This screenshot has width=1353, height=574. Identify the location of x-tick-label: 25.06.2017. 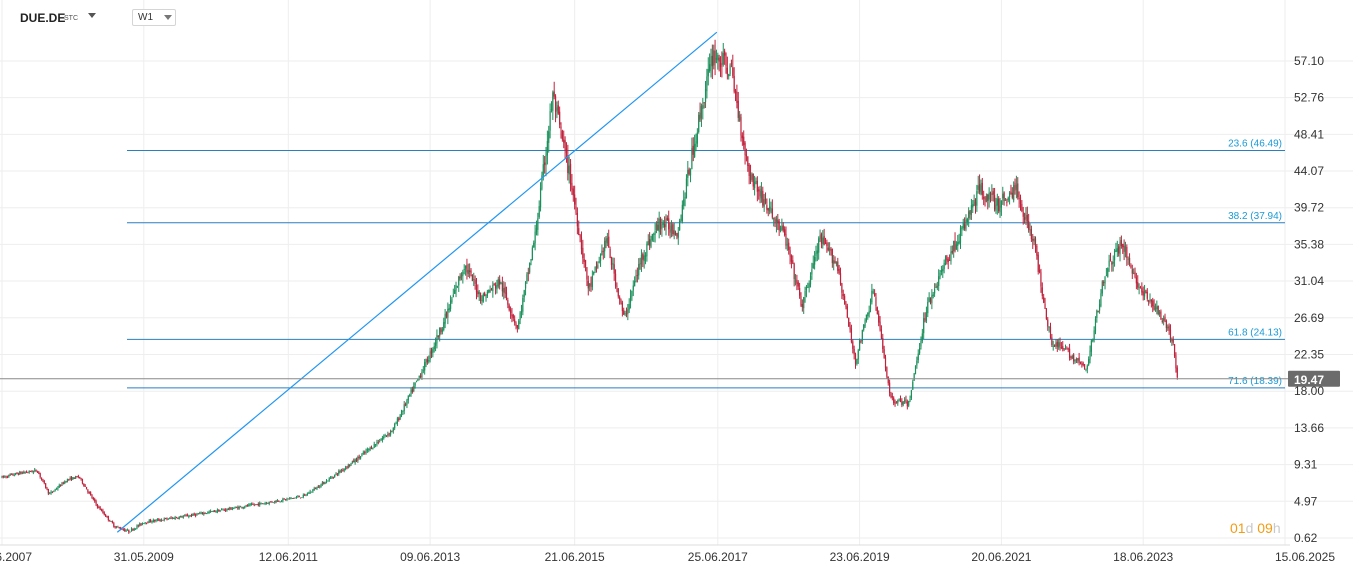
(718, 557).